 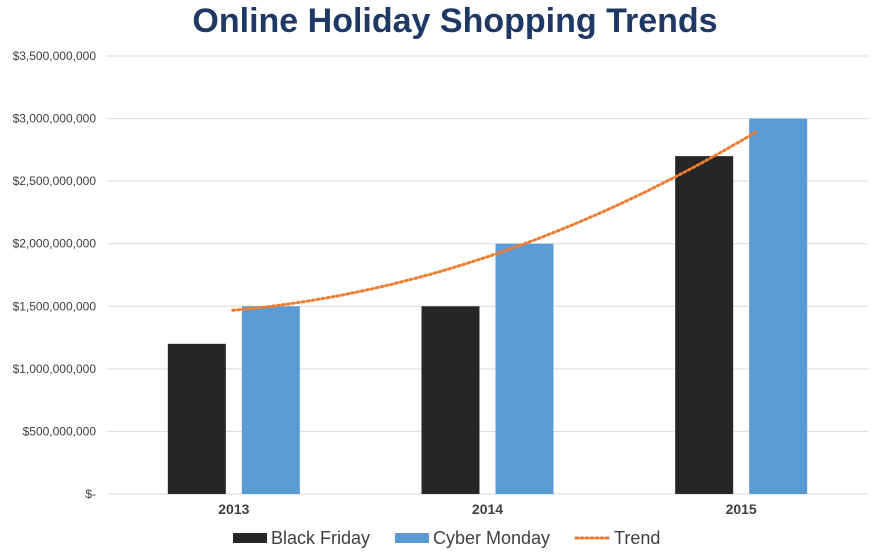 I want to click on y-tick-label: $3,000,000,000, so click(x=55, y=119).